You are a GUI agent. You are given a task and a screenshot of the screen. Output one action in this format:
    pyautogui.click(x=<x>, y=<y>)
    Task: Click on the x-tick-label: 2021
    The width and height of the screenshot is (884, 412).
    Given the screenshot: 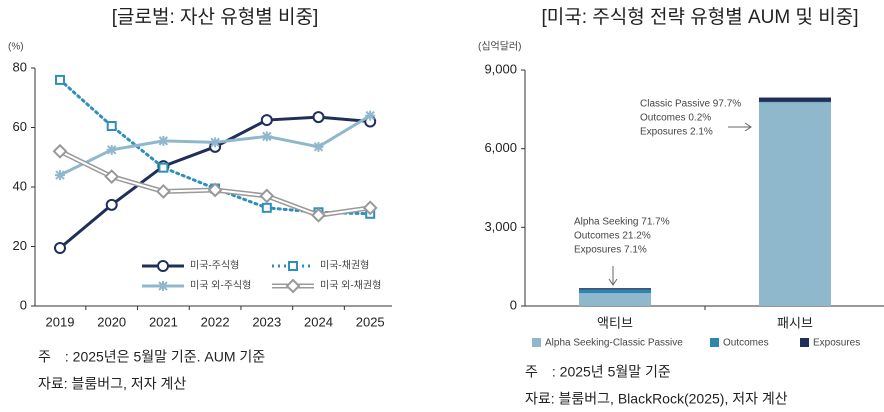 What is the action you would take?
    pyautogui.click(x=163, y=321)
    